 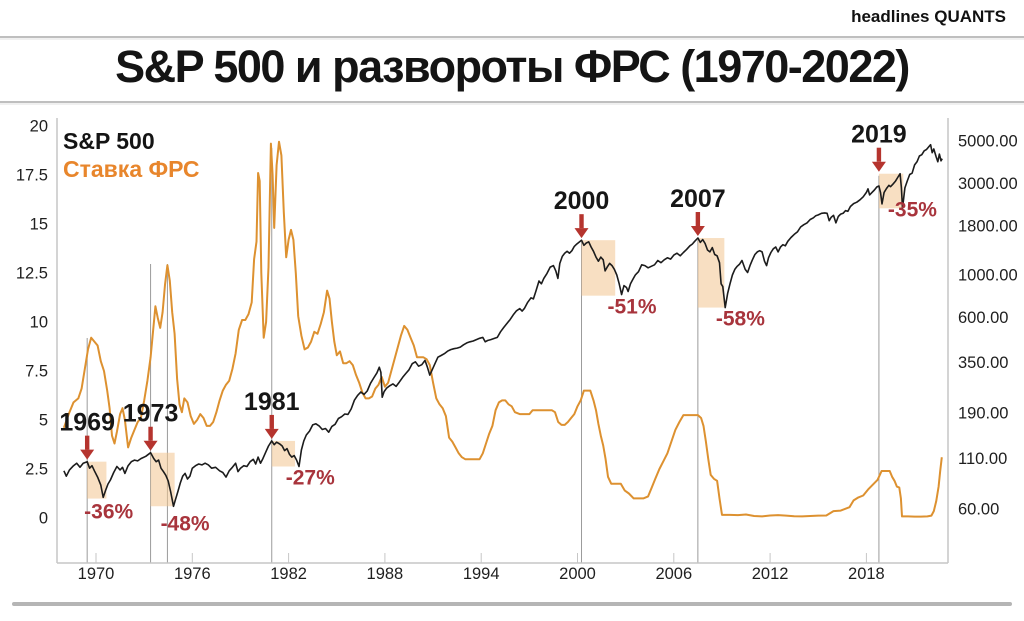 What do you see at coordinates (598, 268) in the screenshot?
I see `drawdown-shade-2000` at bounding box center [598, 268].